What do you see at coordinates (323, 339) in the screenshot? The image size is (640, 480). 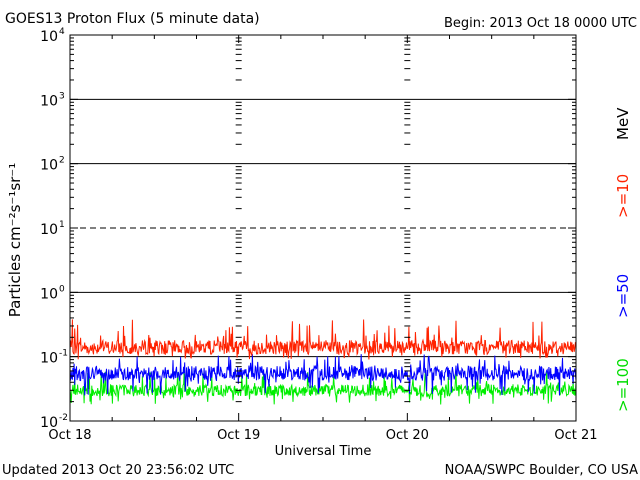 I see `series-line-10mev` at bounding box center [323, 339].